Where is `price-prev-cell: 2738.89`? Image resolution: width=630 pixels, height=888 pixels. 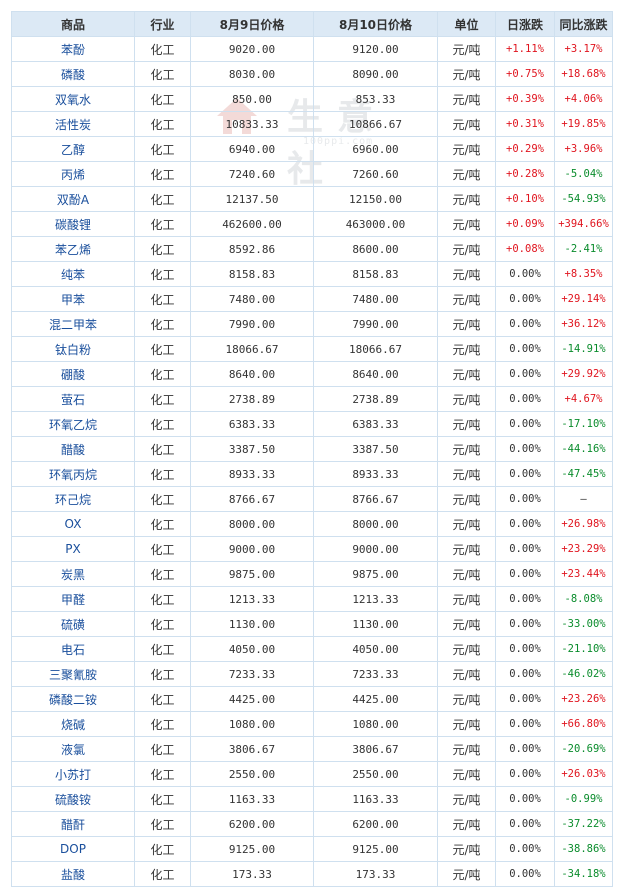
price-prev-cell: 2738.89 is located at coordinates (252, 399).